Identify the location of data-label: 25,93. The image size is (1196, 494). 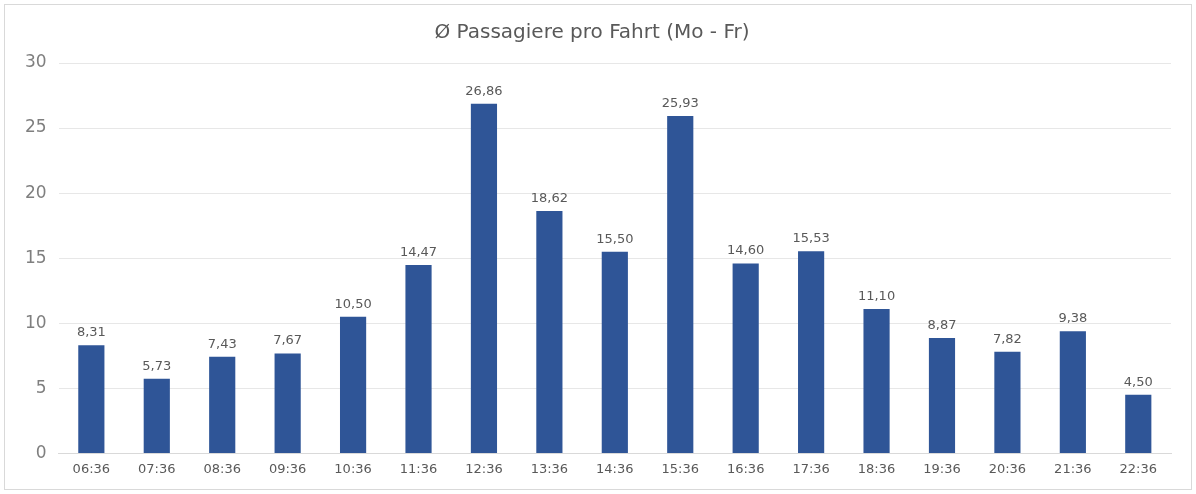
(680, 102).